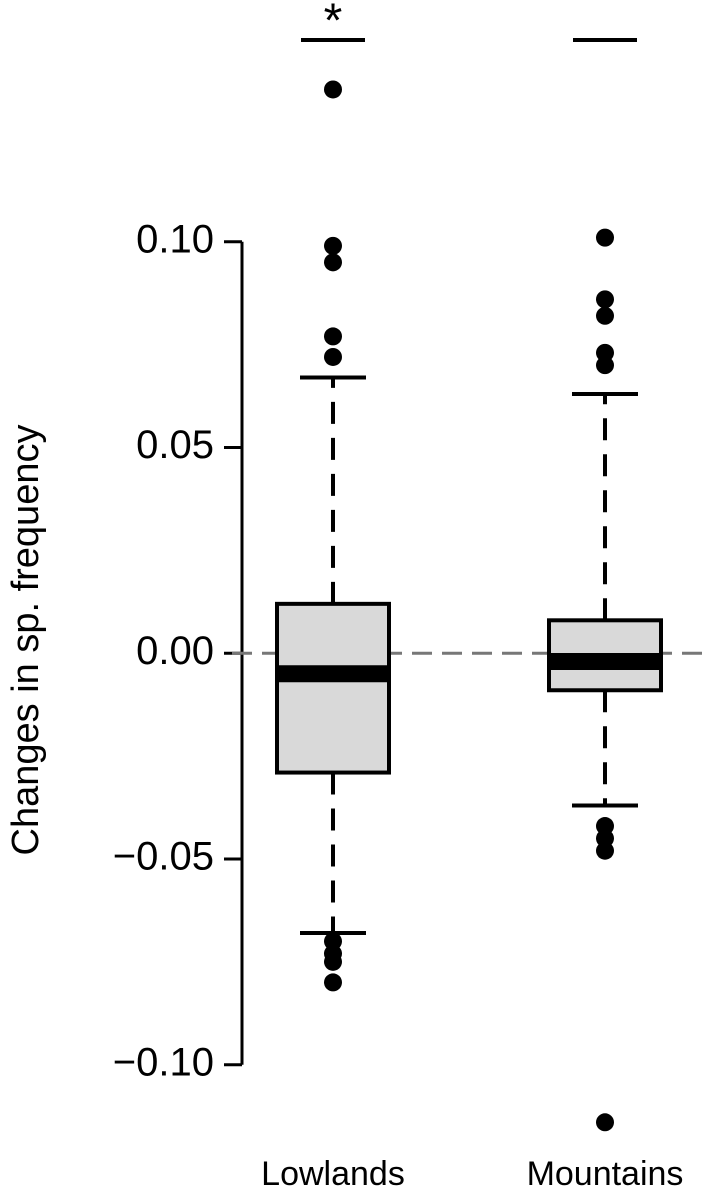  What do you see at coordinates (163, 1062) in the screenshot?
I see `y-tick-label: −0.10` at bounding box center [163, 1062].